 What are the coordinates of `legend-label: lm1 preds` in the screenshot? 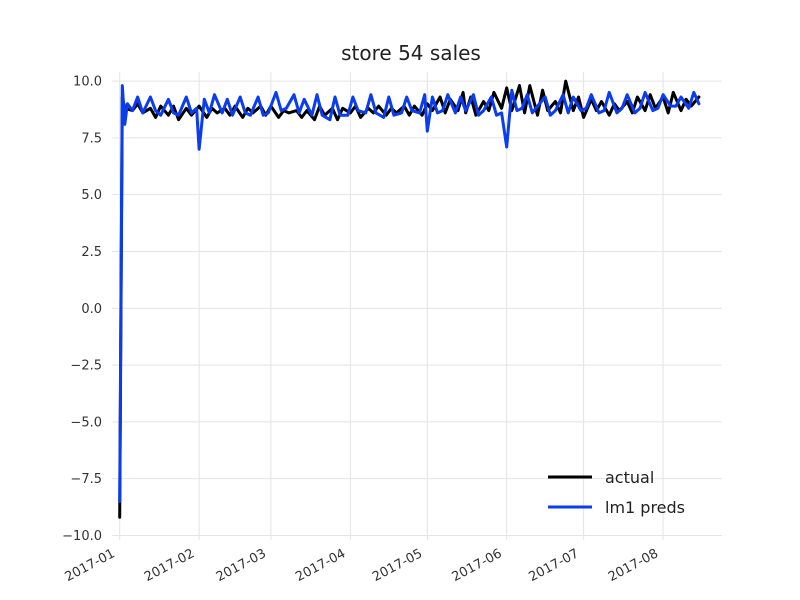 It's located at (645, 507).